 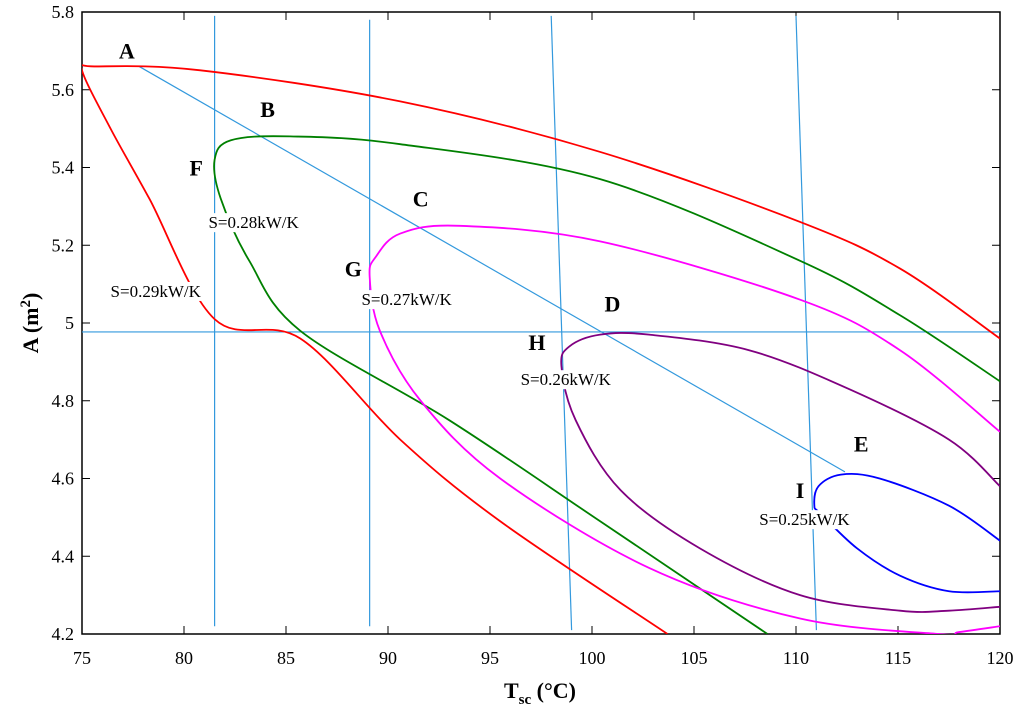 What do you see at coordinates (612, 303) in the screenshot?
I see `point-label: D` at bounding box center [612, 303].